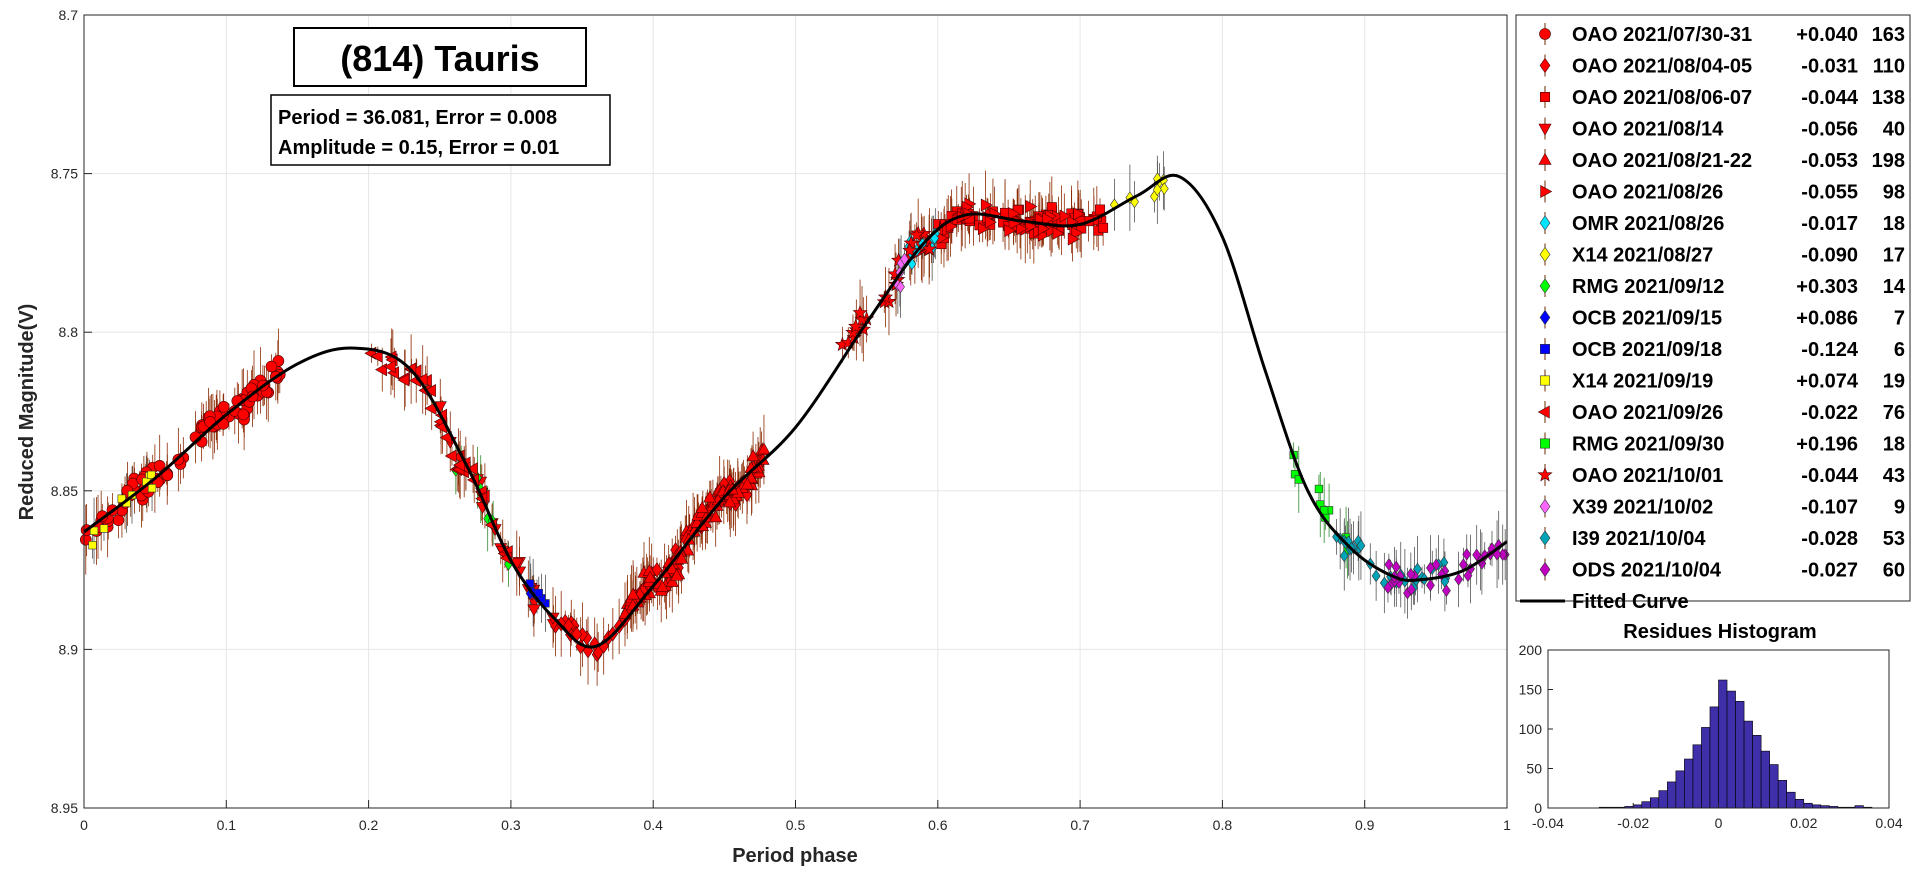 The width and height of the screenshot is (1920, 879). Describe the element at coordinates (1531, 650) in the screenshot. I see `histogram-y-tick-label: 200` at that location.